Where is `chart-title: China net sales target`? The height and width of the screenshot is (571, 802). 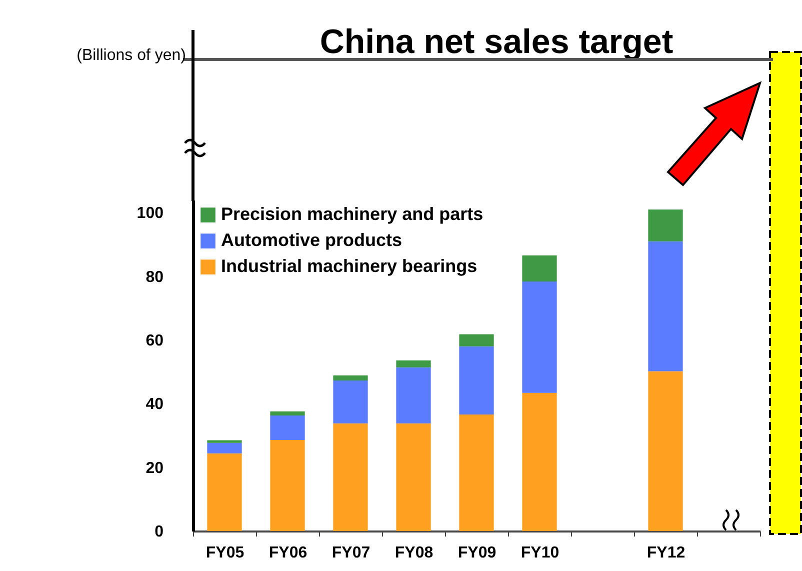 chart-title: China net sales target is located at coordinates (497, 42).